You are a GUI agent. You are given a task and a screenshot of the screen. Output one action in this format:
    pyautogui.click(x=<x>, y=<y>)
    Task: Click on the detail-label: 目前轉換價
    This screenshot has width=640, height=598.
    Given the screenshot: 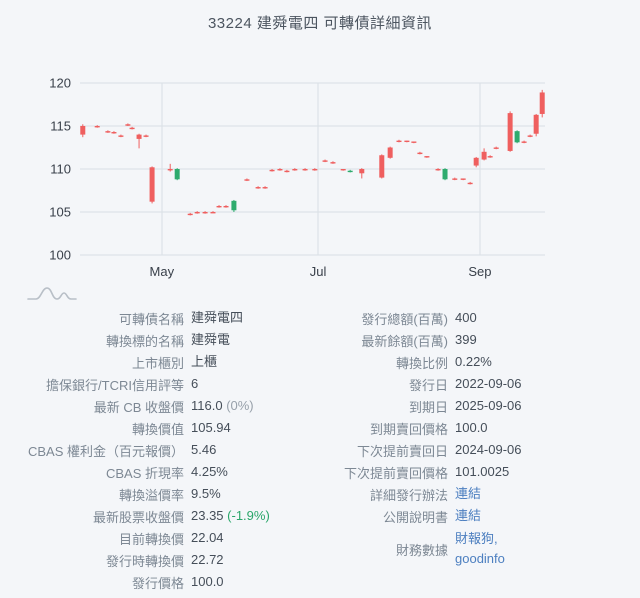 What is the action you would take?
    pyautogui.click(x=151, y=539)
    